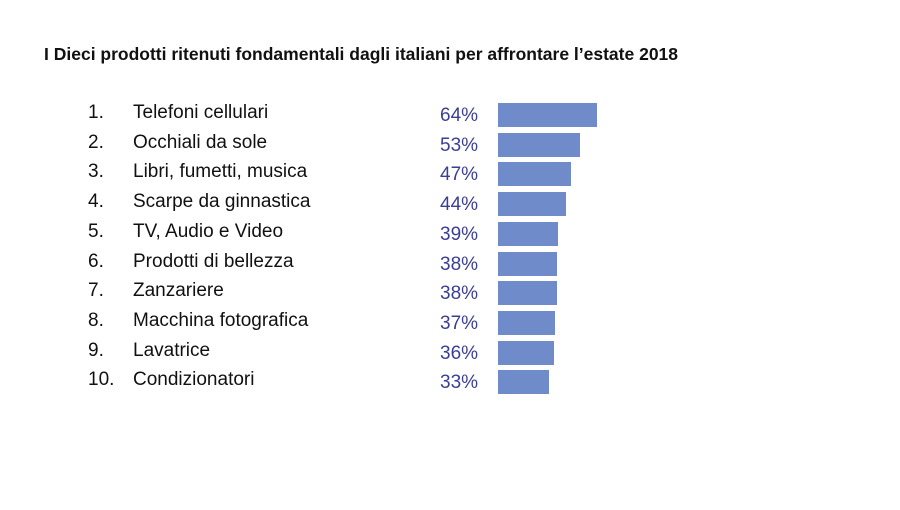 The width and height of the screenshot is (900, 510). I want to click on rank-label: 4., so click(96, 202).